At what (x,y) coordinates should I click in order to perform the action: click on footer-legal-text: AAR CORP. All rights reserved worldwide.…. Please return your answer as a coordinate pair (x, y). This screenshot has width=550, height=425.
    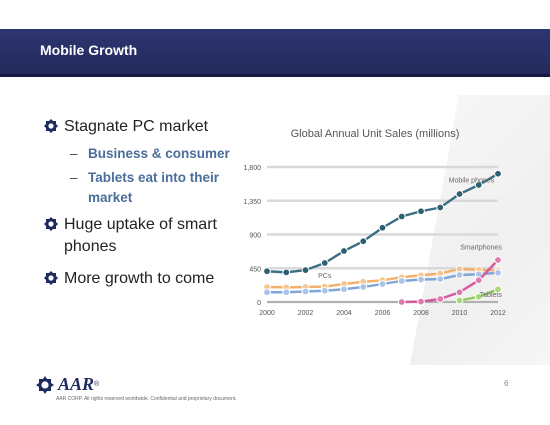
    Looking at the image, I should click on (146, 399).